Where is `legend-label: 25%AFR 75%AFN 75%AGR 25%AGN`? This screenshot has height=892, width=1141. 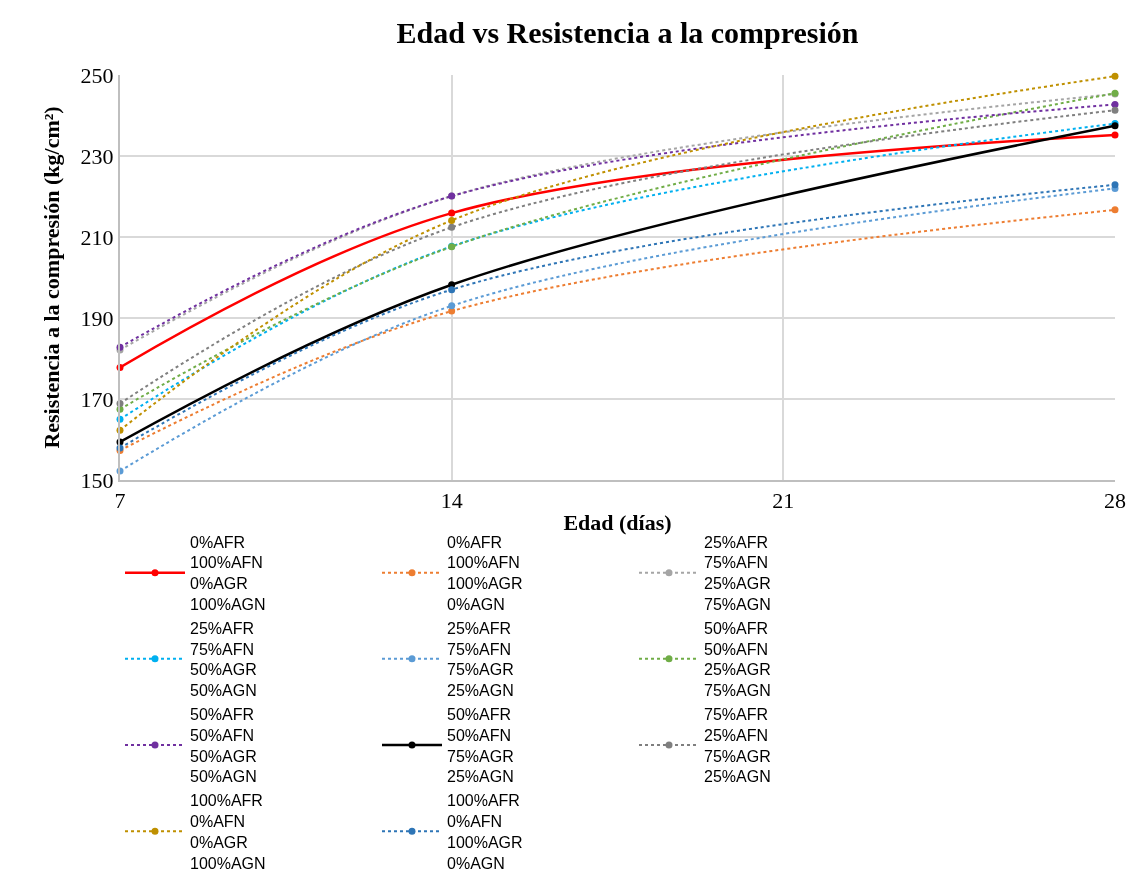 legend-label: 25%AFR 75%AFN 75%AGR 25%AGN is located at coordinates (480, 659).